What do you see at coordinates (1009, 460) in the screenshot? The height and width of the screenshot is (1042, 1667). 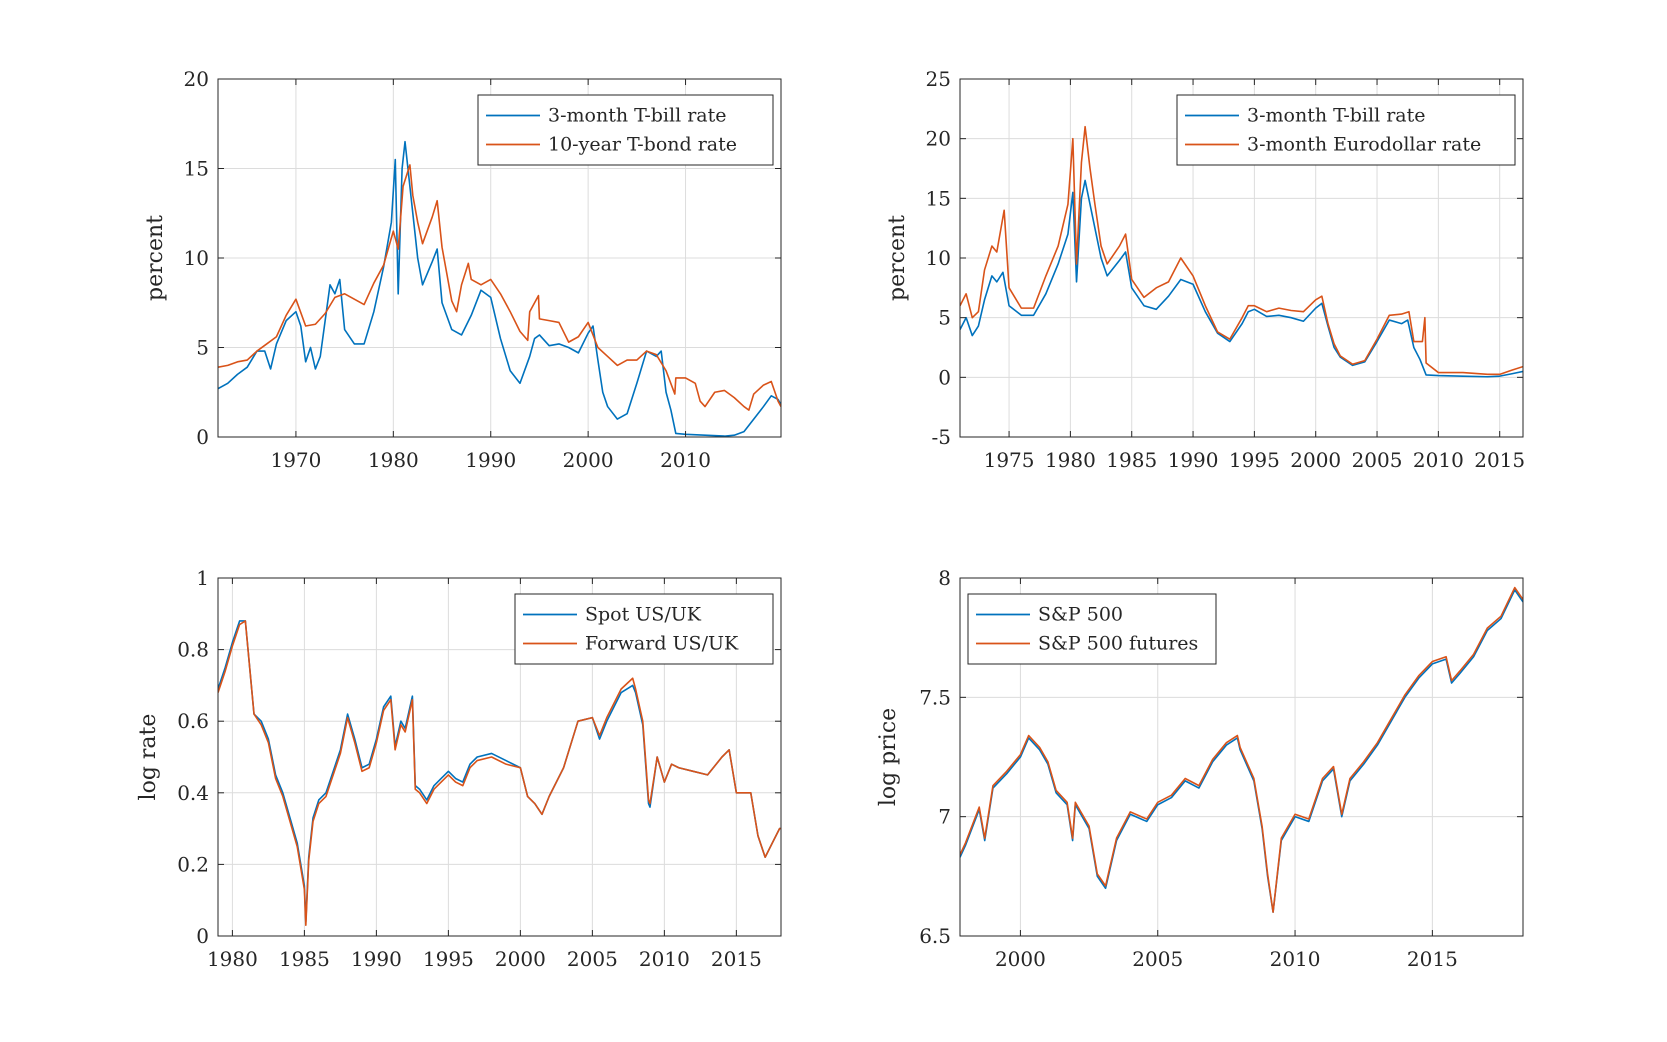 I see `x-tick-label: 1975` at bounding box center [1009, 460].